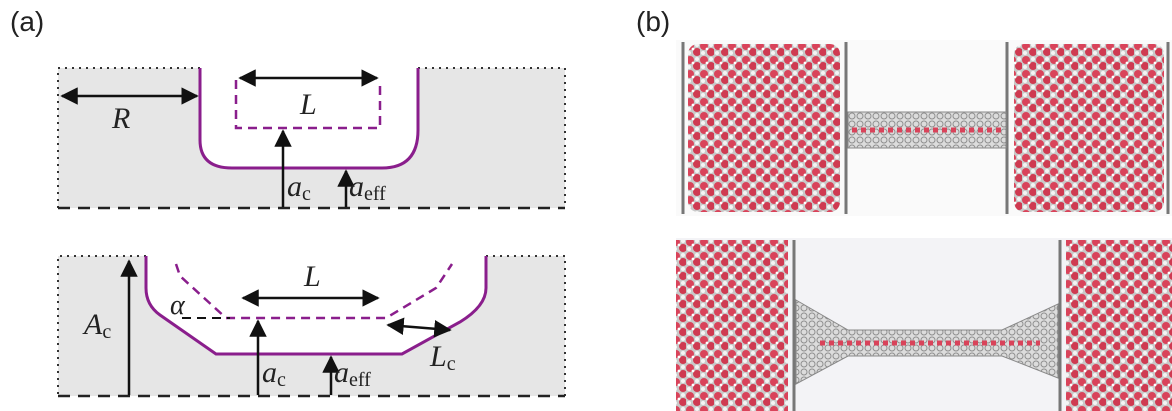 The image size is (1172, 411). I want to click on bottom-inner-outline, so click(314, 291).